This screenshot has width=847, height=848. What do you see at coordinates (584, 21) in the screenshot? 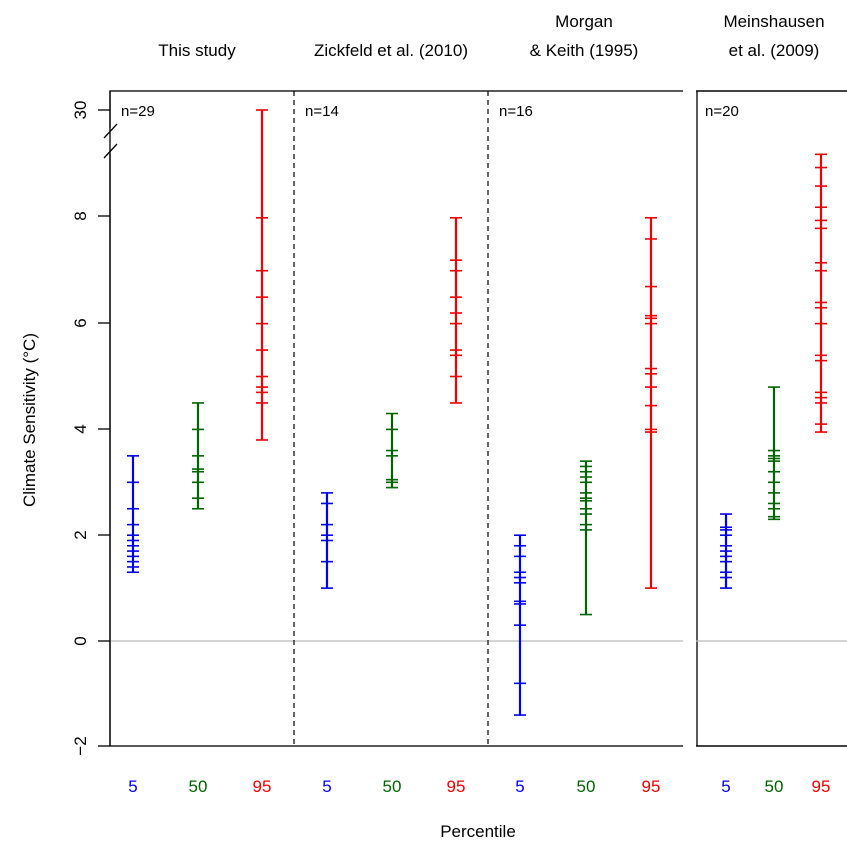
I see `panel-title: Morgan` at bounding box center [584, 21].